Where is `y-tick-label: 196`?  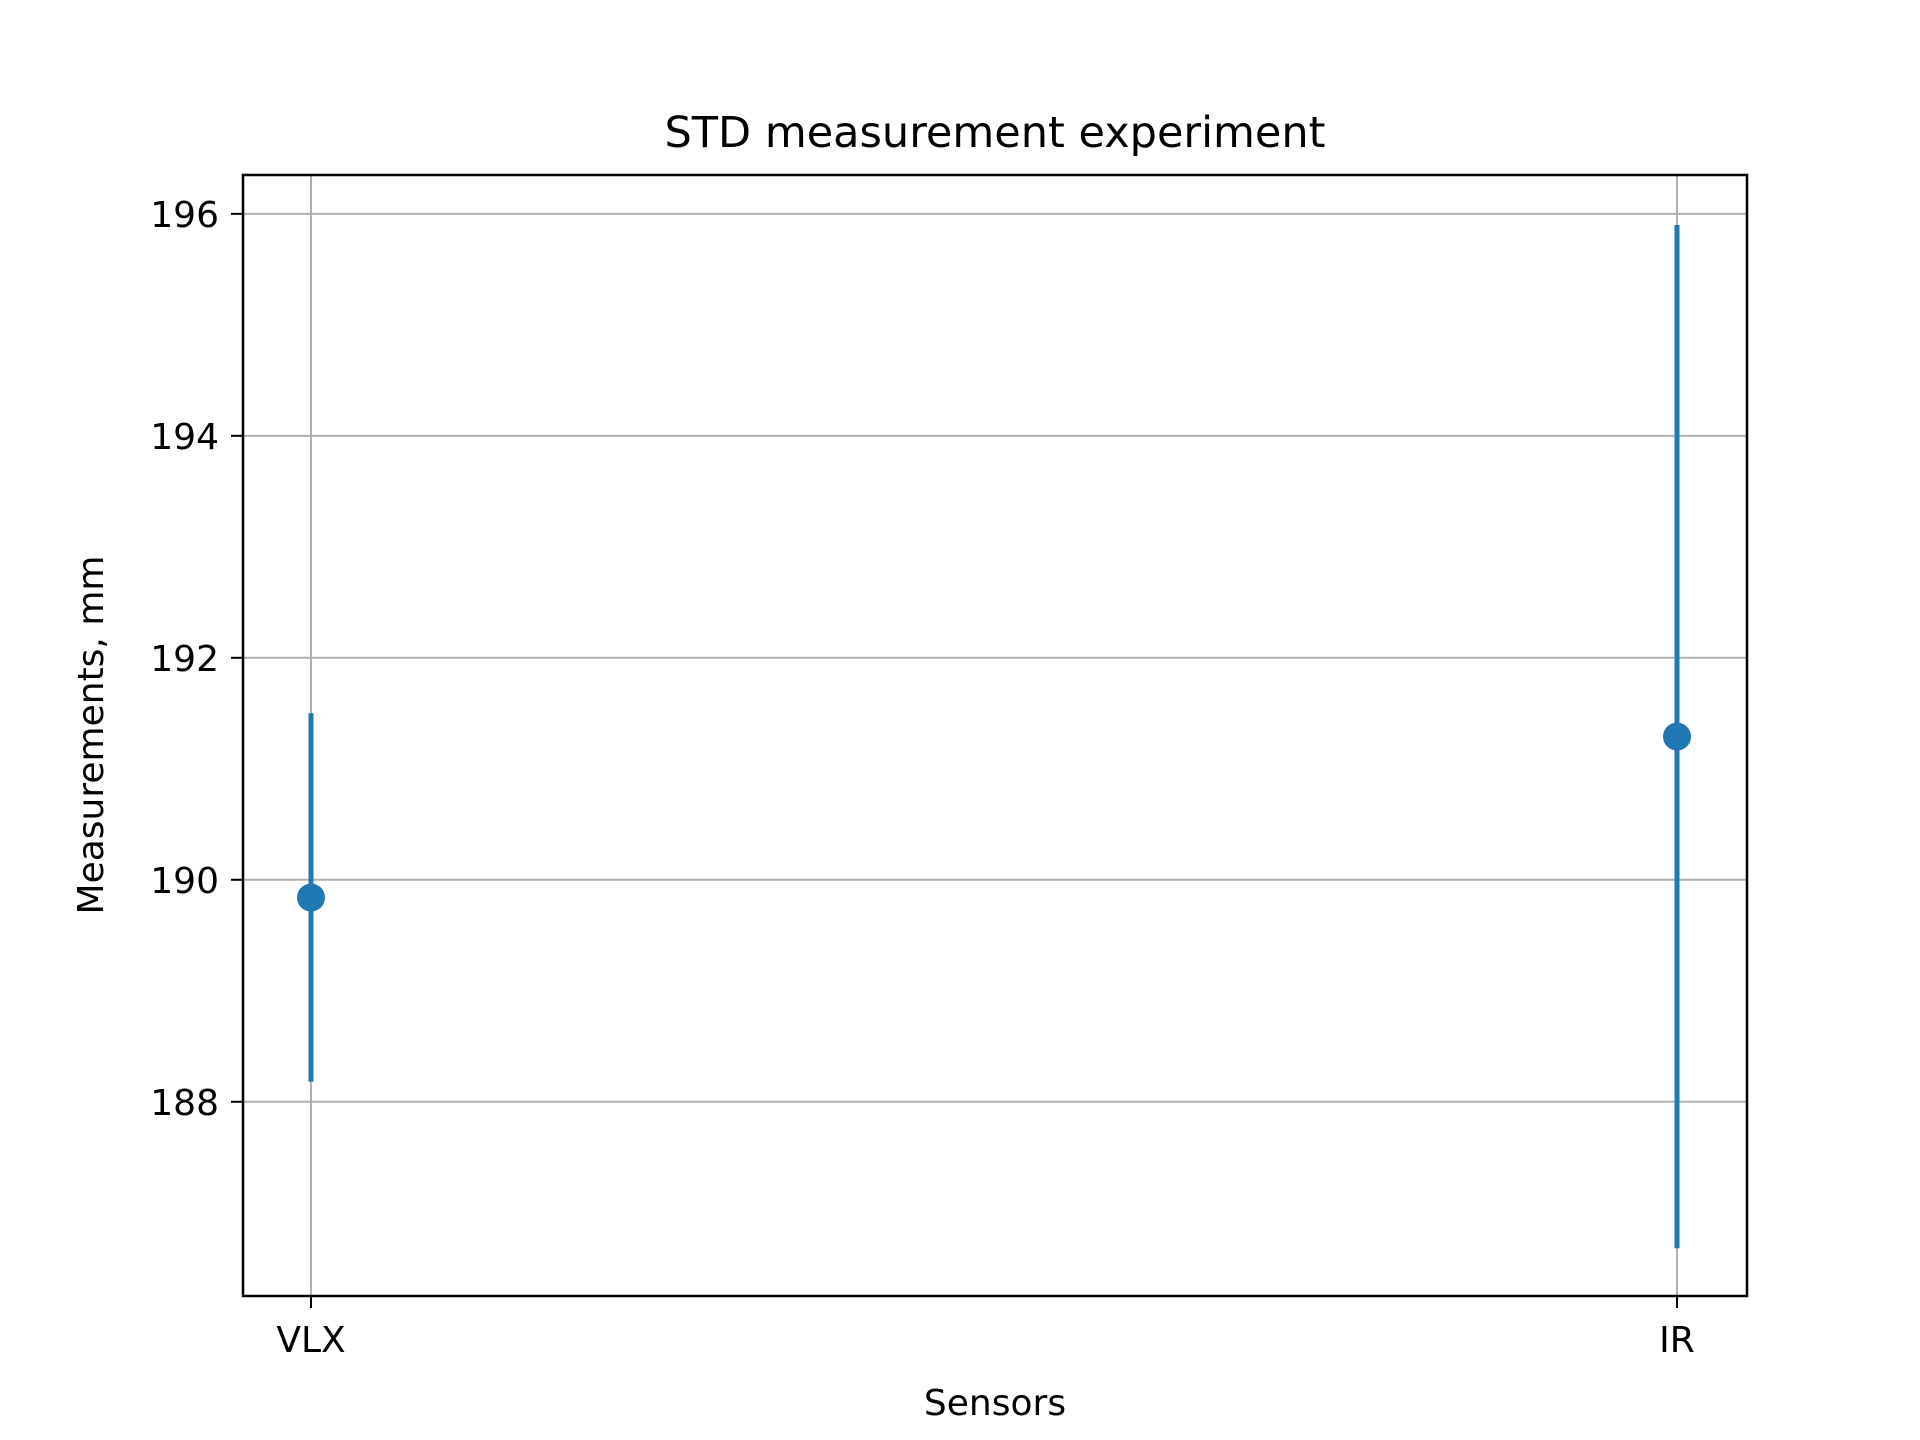 y-tick-label: 196 is located at coordinates (184, 215).